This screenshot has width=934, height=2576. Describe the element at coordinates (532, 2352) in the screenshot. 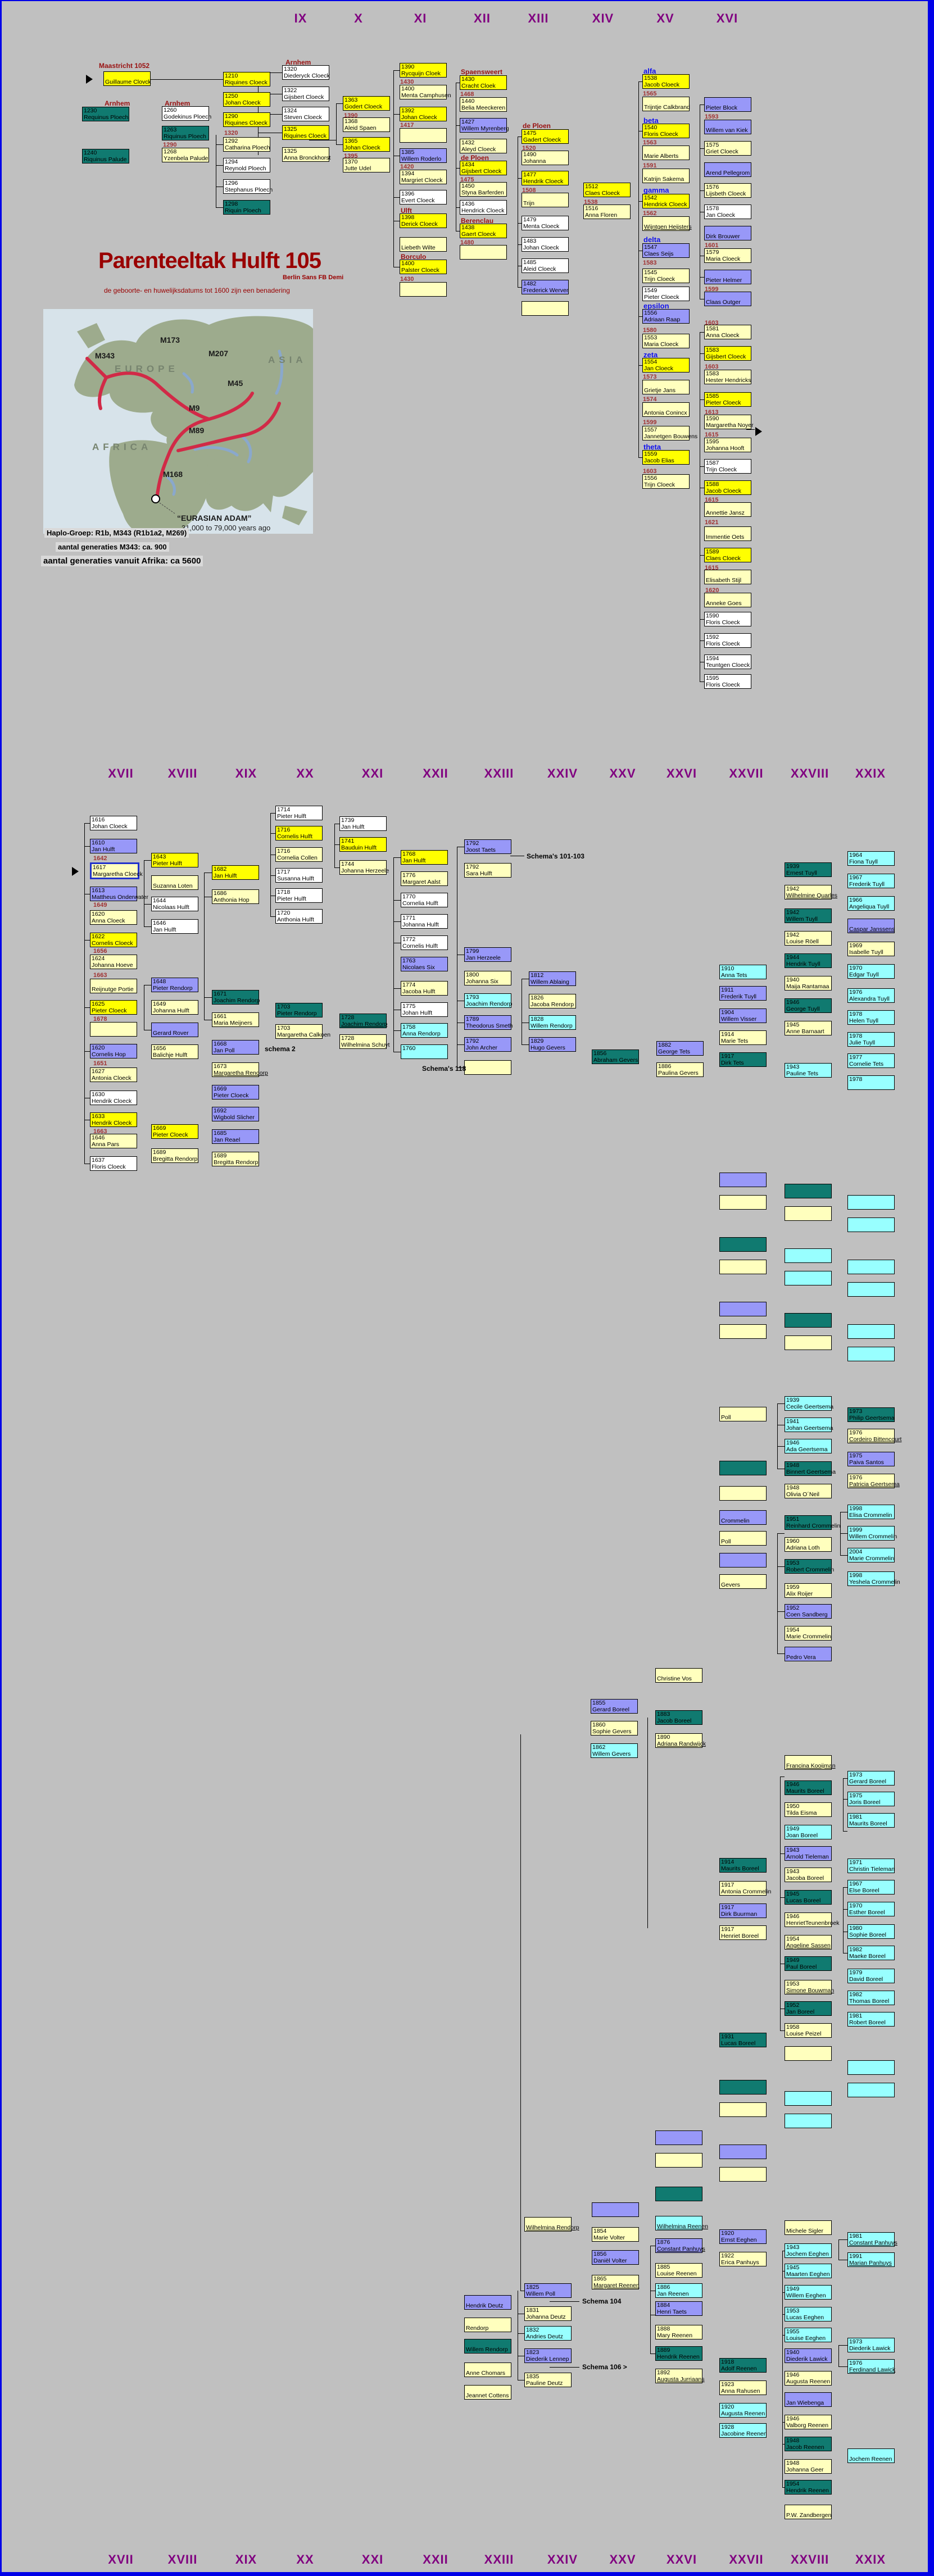

I see `person-birth-year: 1823` at that location.